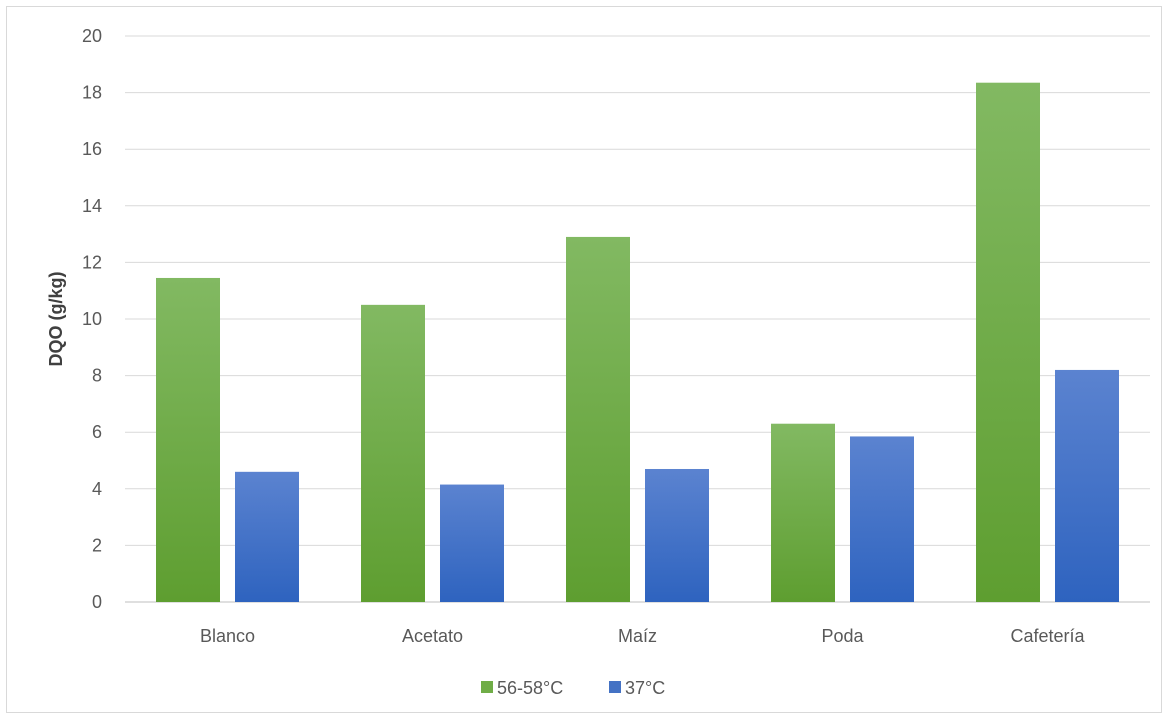 The height and width of the screenshot is (720, 1170). I want to click on legend-label: 56-58°C, so click(530, 688).